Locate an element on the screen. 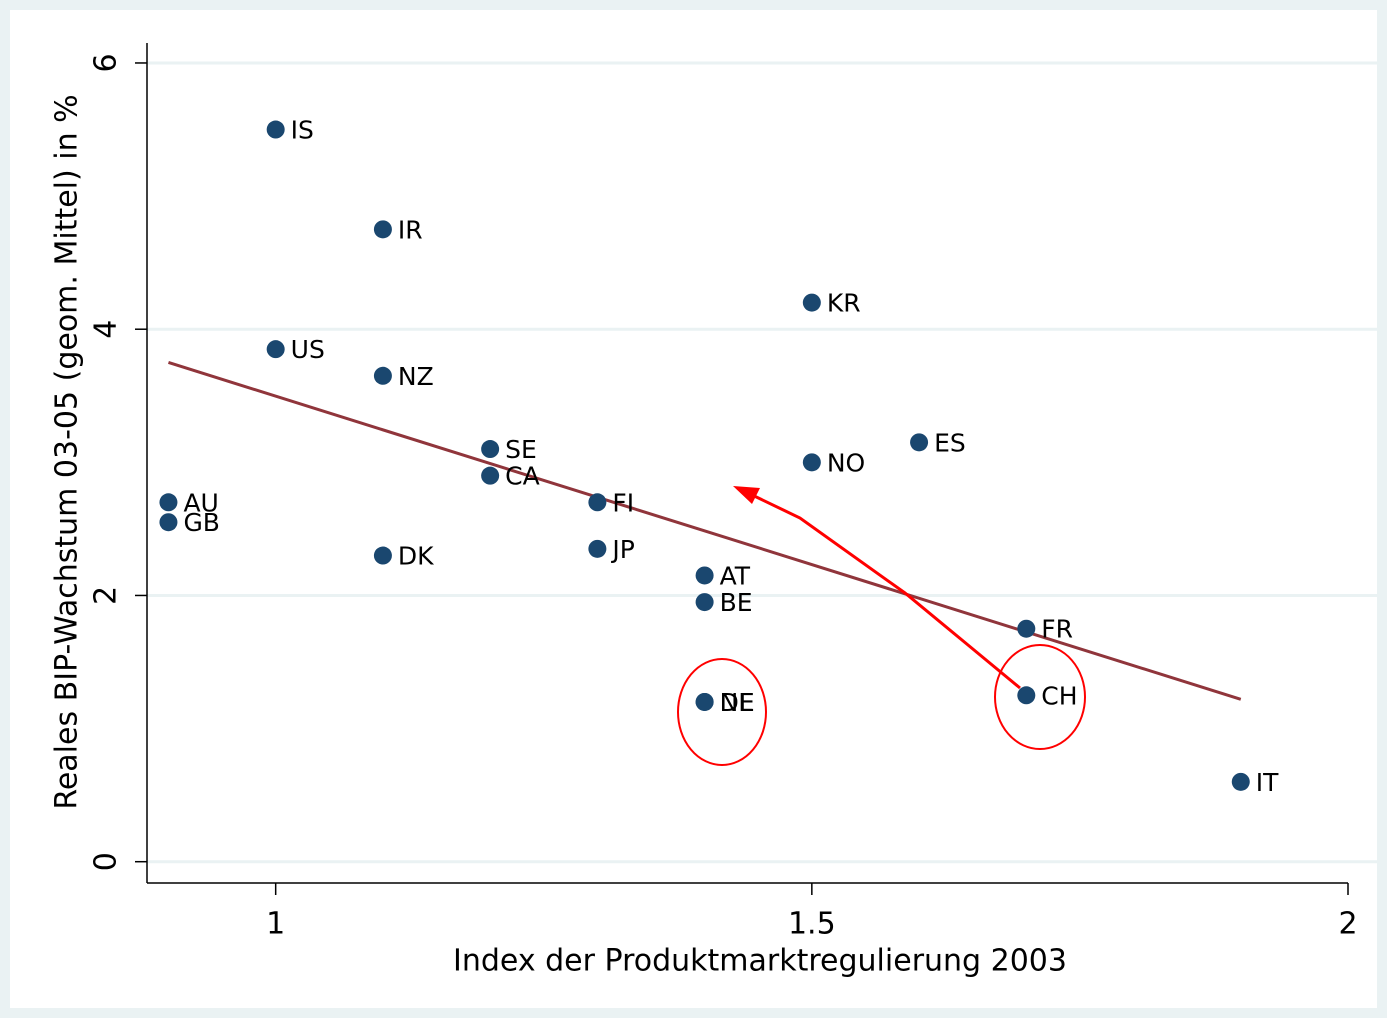 This screenshot has width=1387, height=1018. y-tick-label: 2 is located at coordinates (106, 595).